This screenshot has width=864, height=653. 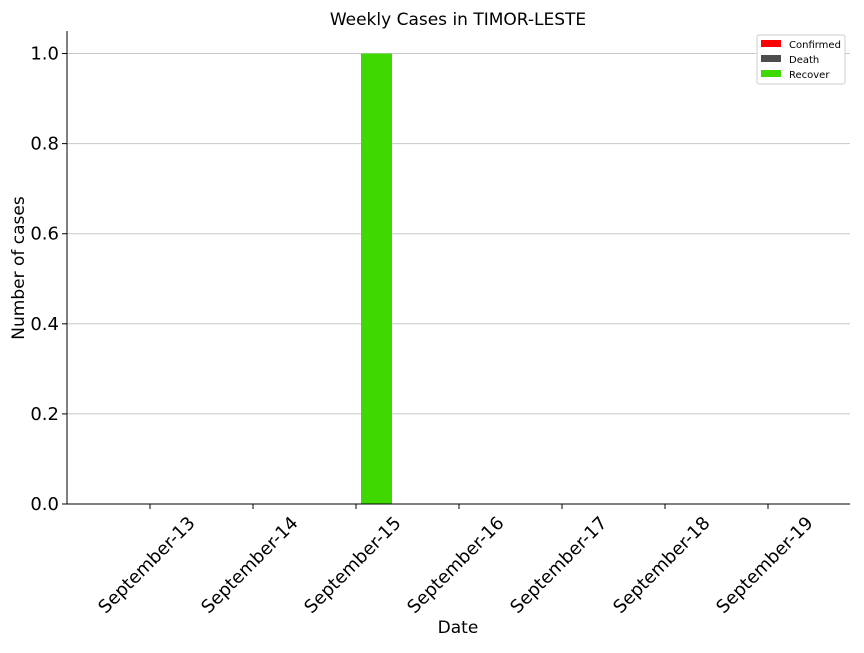 What do you see at coordinates (458, 20) in the screenshot?
I see `chart-title: Weekly Cases in TIMOR-LESTE` at bounding box center [458, 20].